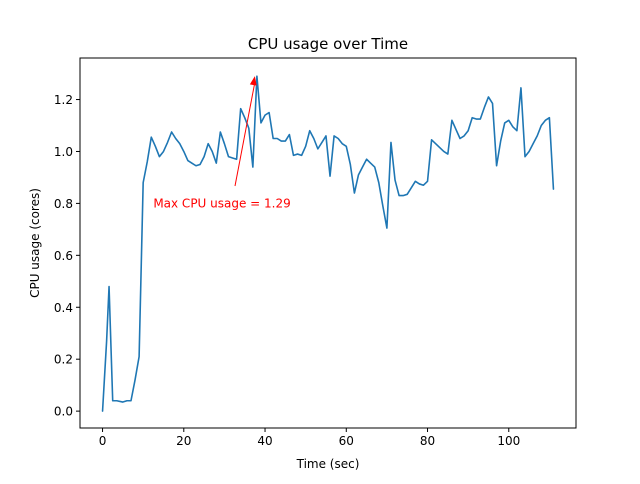  I want to click on y-tick-label: 0.4, so click(63, 308).